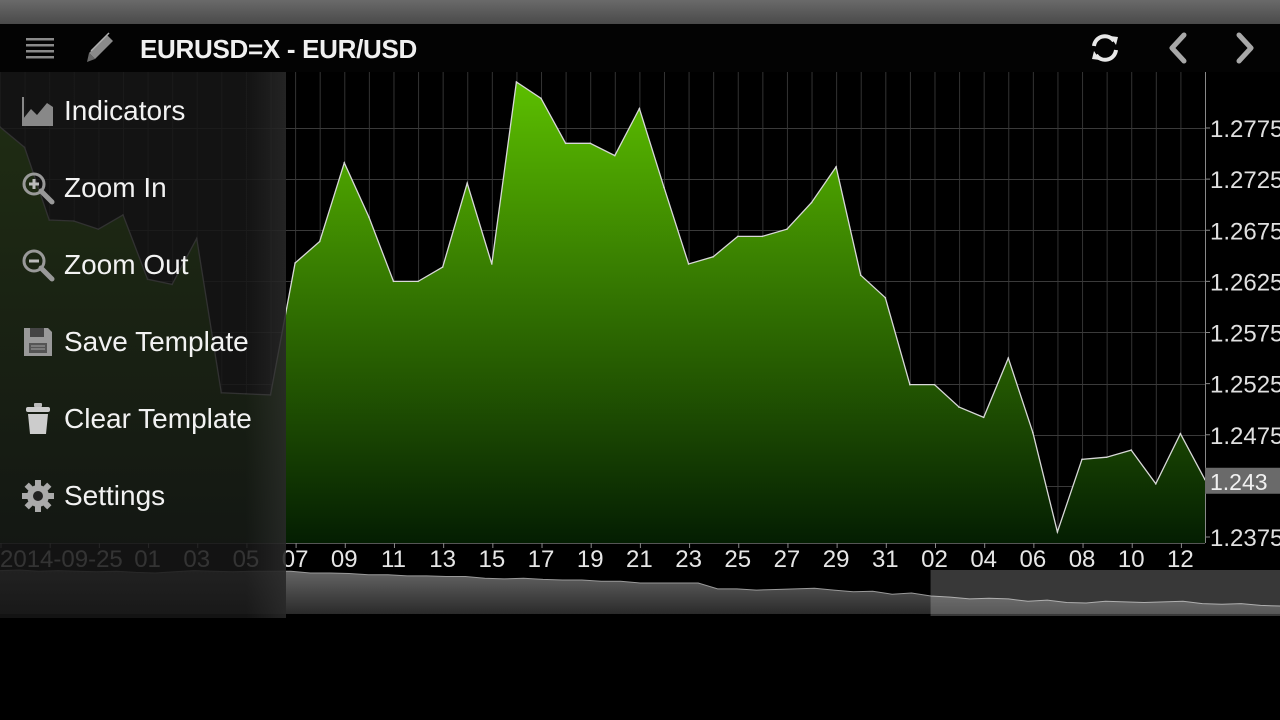 Image resolution: width=1280 pixels, height=720 pixels. I want to click on trash-icon, so click(38, 419).